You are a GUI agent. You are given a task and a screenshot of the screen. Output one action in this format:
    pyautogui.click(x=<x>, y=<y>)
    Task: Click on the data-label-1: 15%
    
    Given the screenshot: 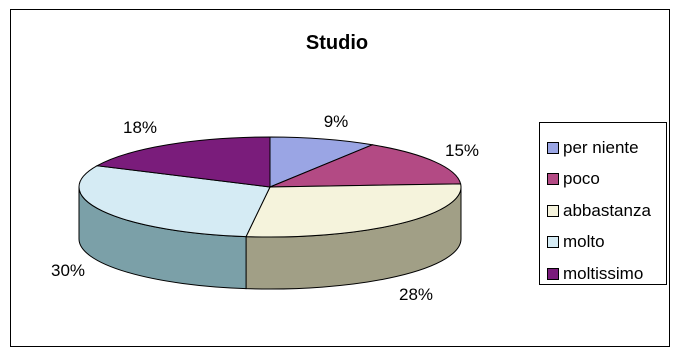 What is the action you would take?
    pyautogui.click(x=462, y=150)
    